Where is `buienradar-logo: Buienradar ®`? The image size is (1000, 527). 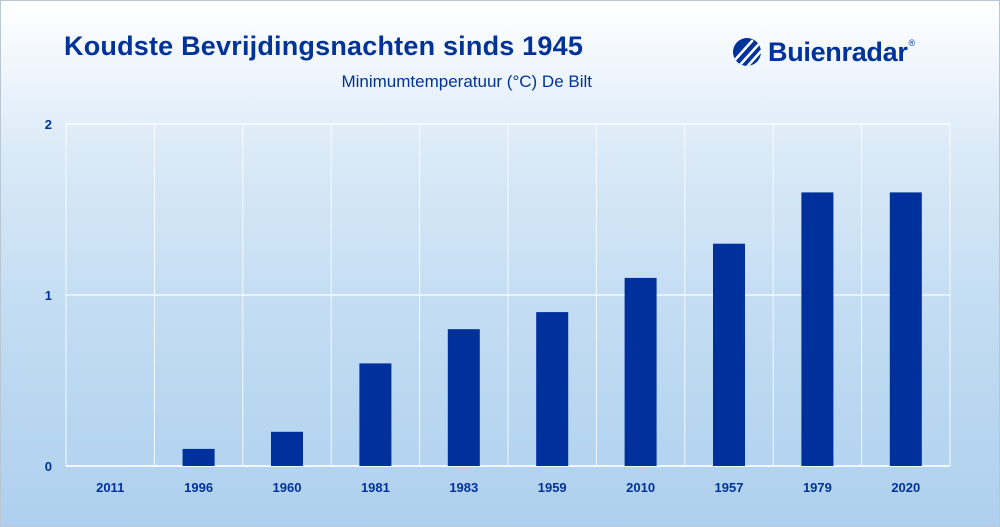 buienradar-logo: Buienradar ® is located at coordinates (823, 52).